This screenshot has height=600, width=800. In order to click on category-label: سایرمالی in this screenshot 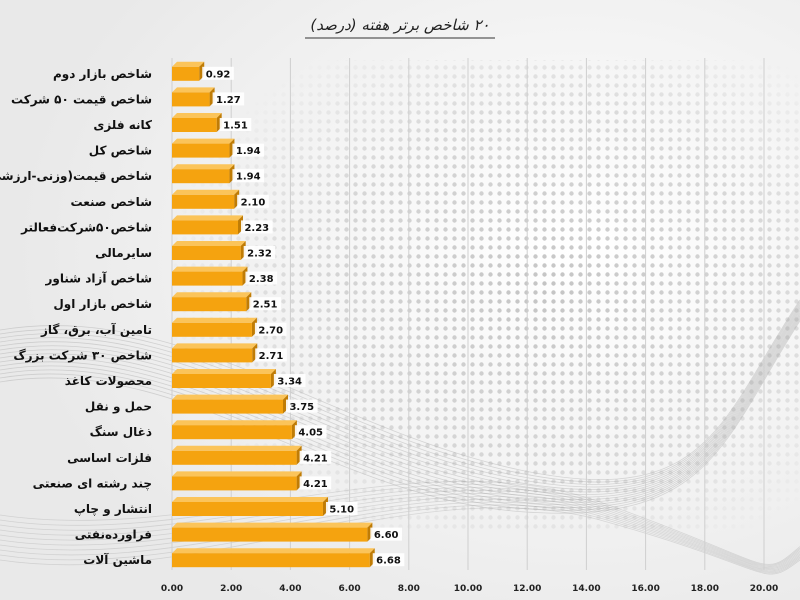, I will do `click(123, 253)`.